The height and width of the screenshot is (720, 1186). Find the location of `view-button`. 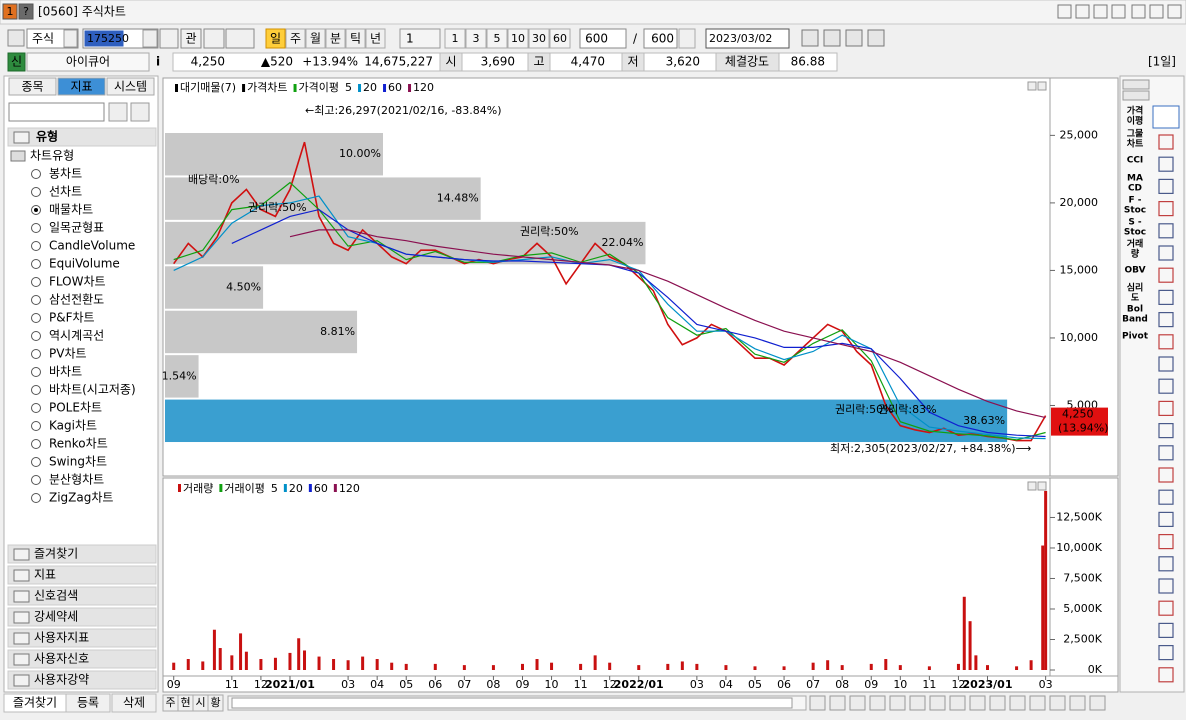

view-button is located at coordinates (215, 703).